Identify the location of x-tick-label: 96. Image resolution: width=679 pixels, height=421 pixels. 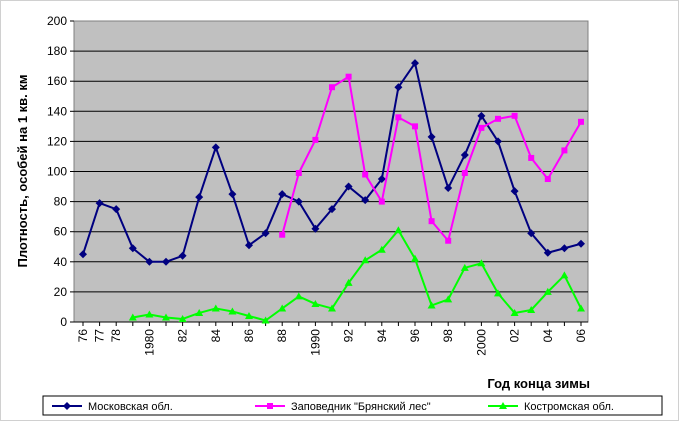
(415, 336).